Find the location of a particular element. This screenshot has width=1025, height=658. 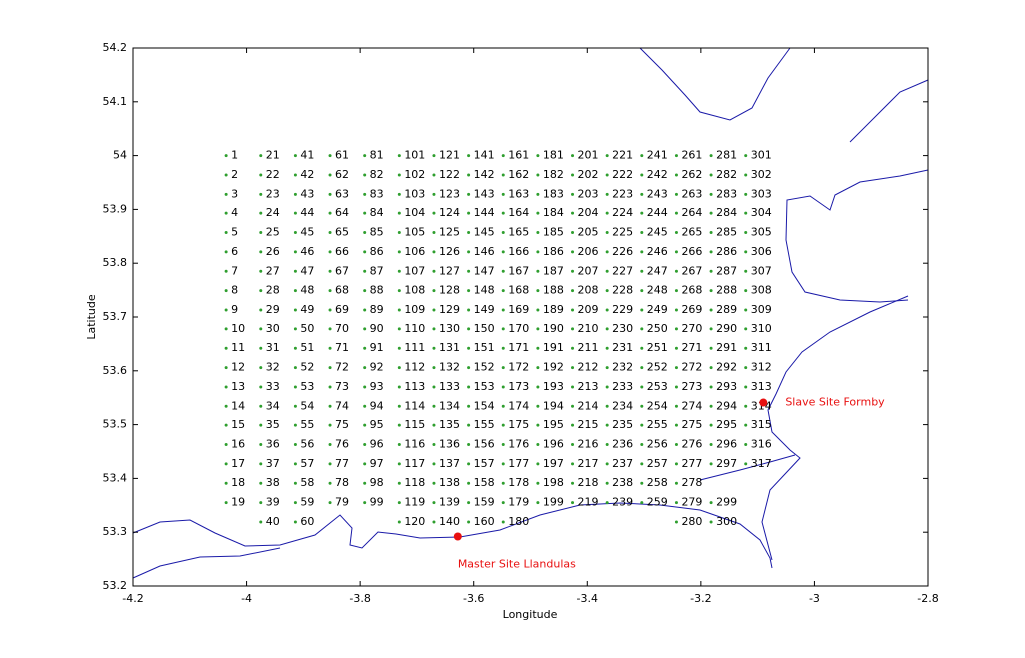

point-label: 90 is located at coordinates (377, 328).